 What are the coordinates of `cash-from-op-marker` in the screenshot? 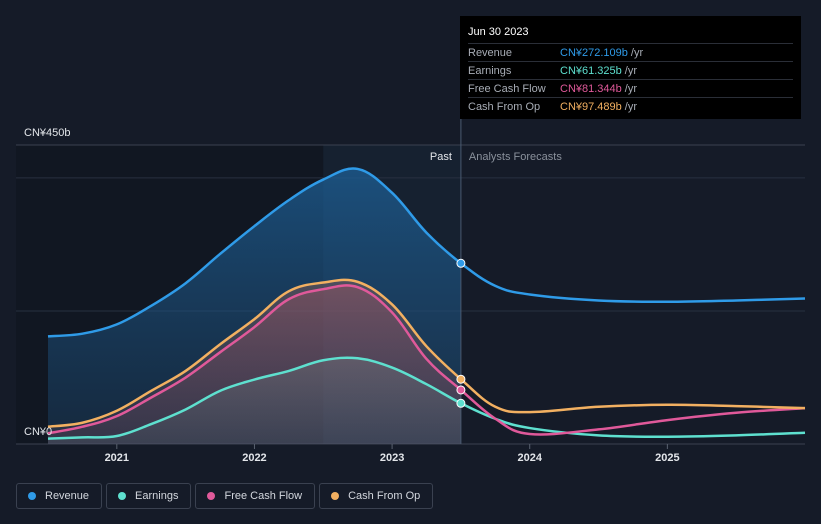 It's located at (461, 379).